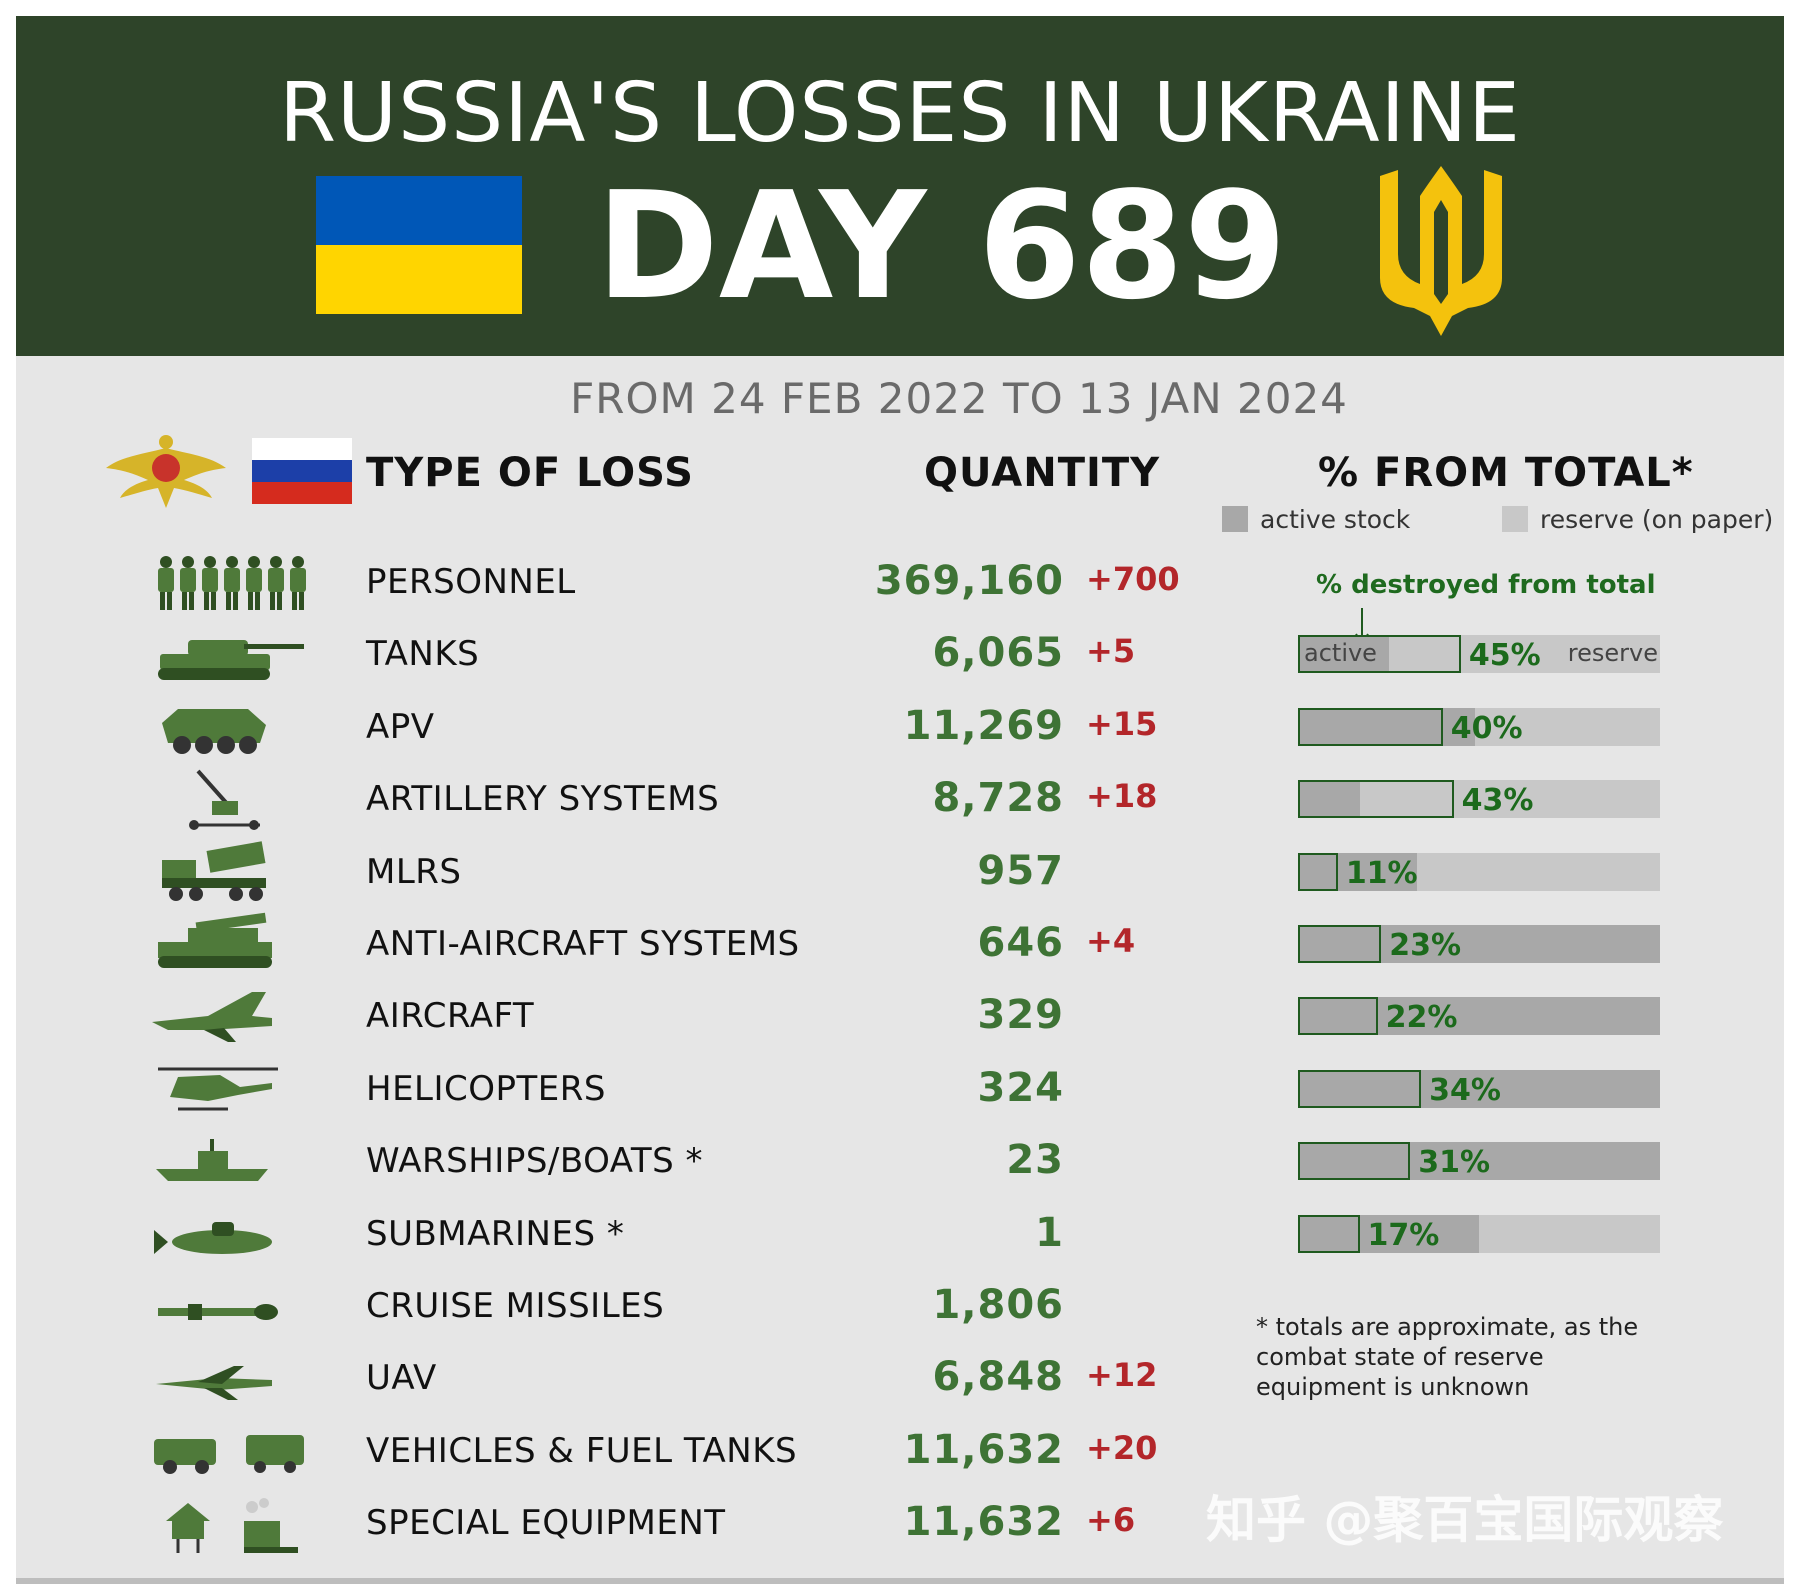 This screenshot has width=1798, height=1586. Describe the element at coordinates (471, 582) in the screenshot. I see `loss-type-label: PERSONNEL` at that location.